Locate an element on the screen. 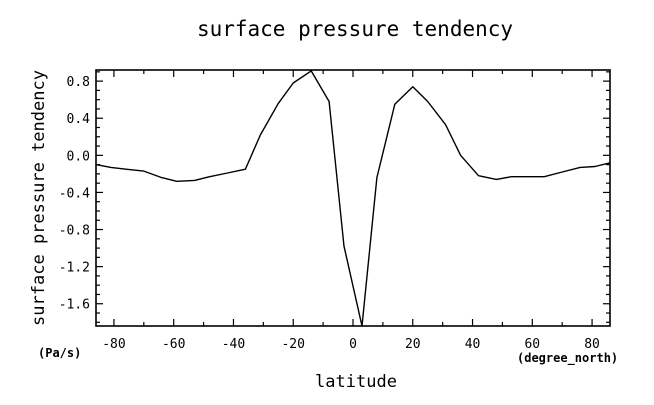  x-tick-label: -60 is located at coordinates (173, 344).